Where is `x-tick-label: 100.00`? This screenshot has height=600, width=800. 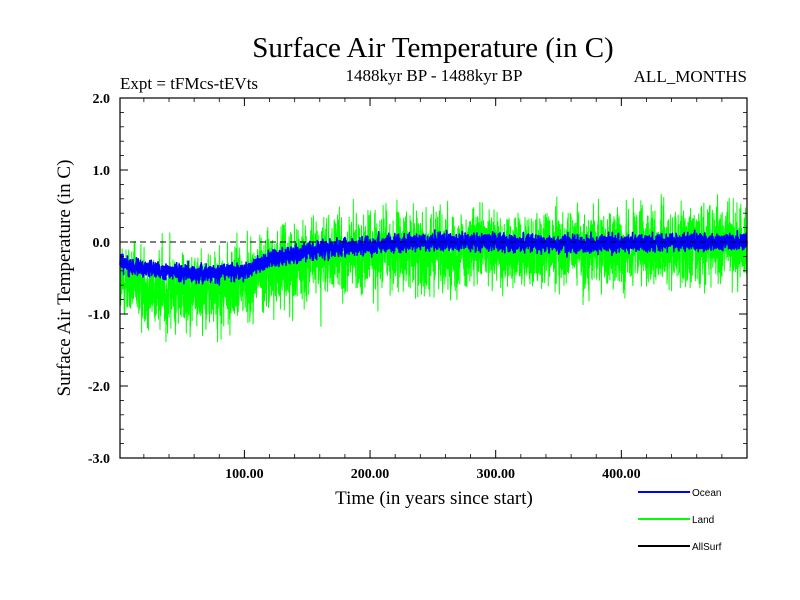
x-tick-label: 100.00 is located at coordinates (244, 474).